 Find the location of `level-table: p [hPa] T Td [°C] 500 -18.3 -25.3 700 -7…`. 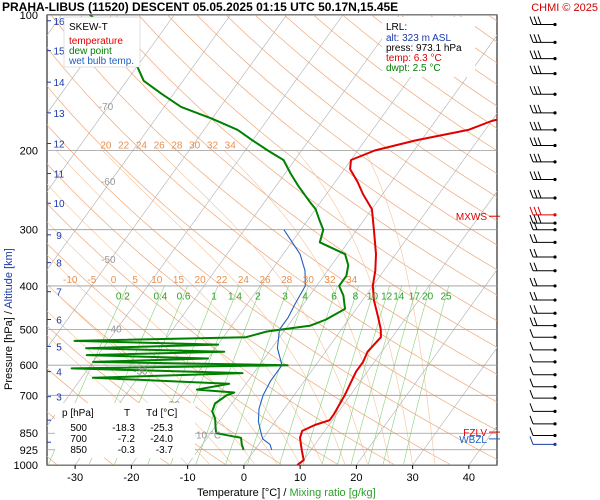

level-table: p [hPa] T Td [°C] 500 -18.3 -25.3 700 -7… is located at coordinates (125, 430).